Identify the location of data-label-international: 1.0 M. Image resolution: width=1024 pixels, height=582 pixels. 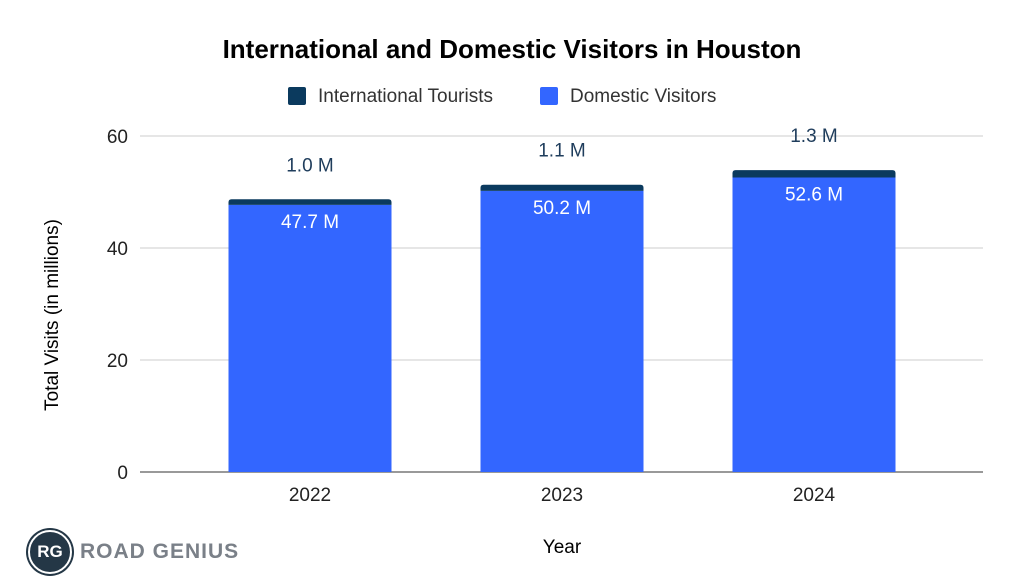
(310, 165).